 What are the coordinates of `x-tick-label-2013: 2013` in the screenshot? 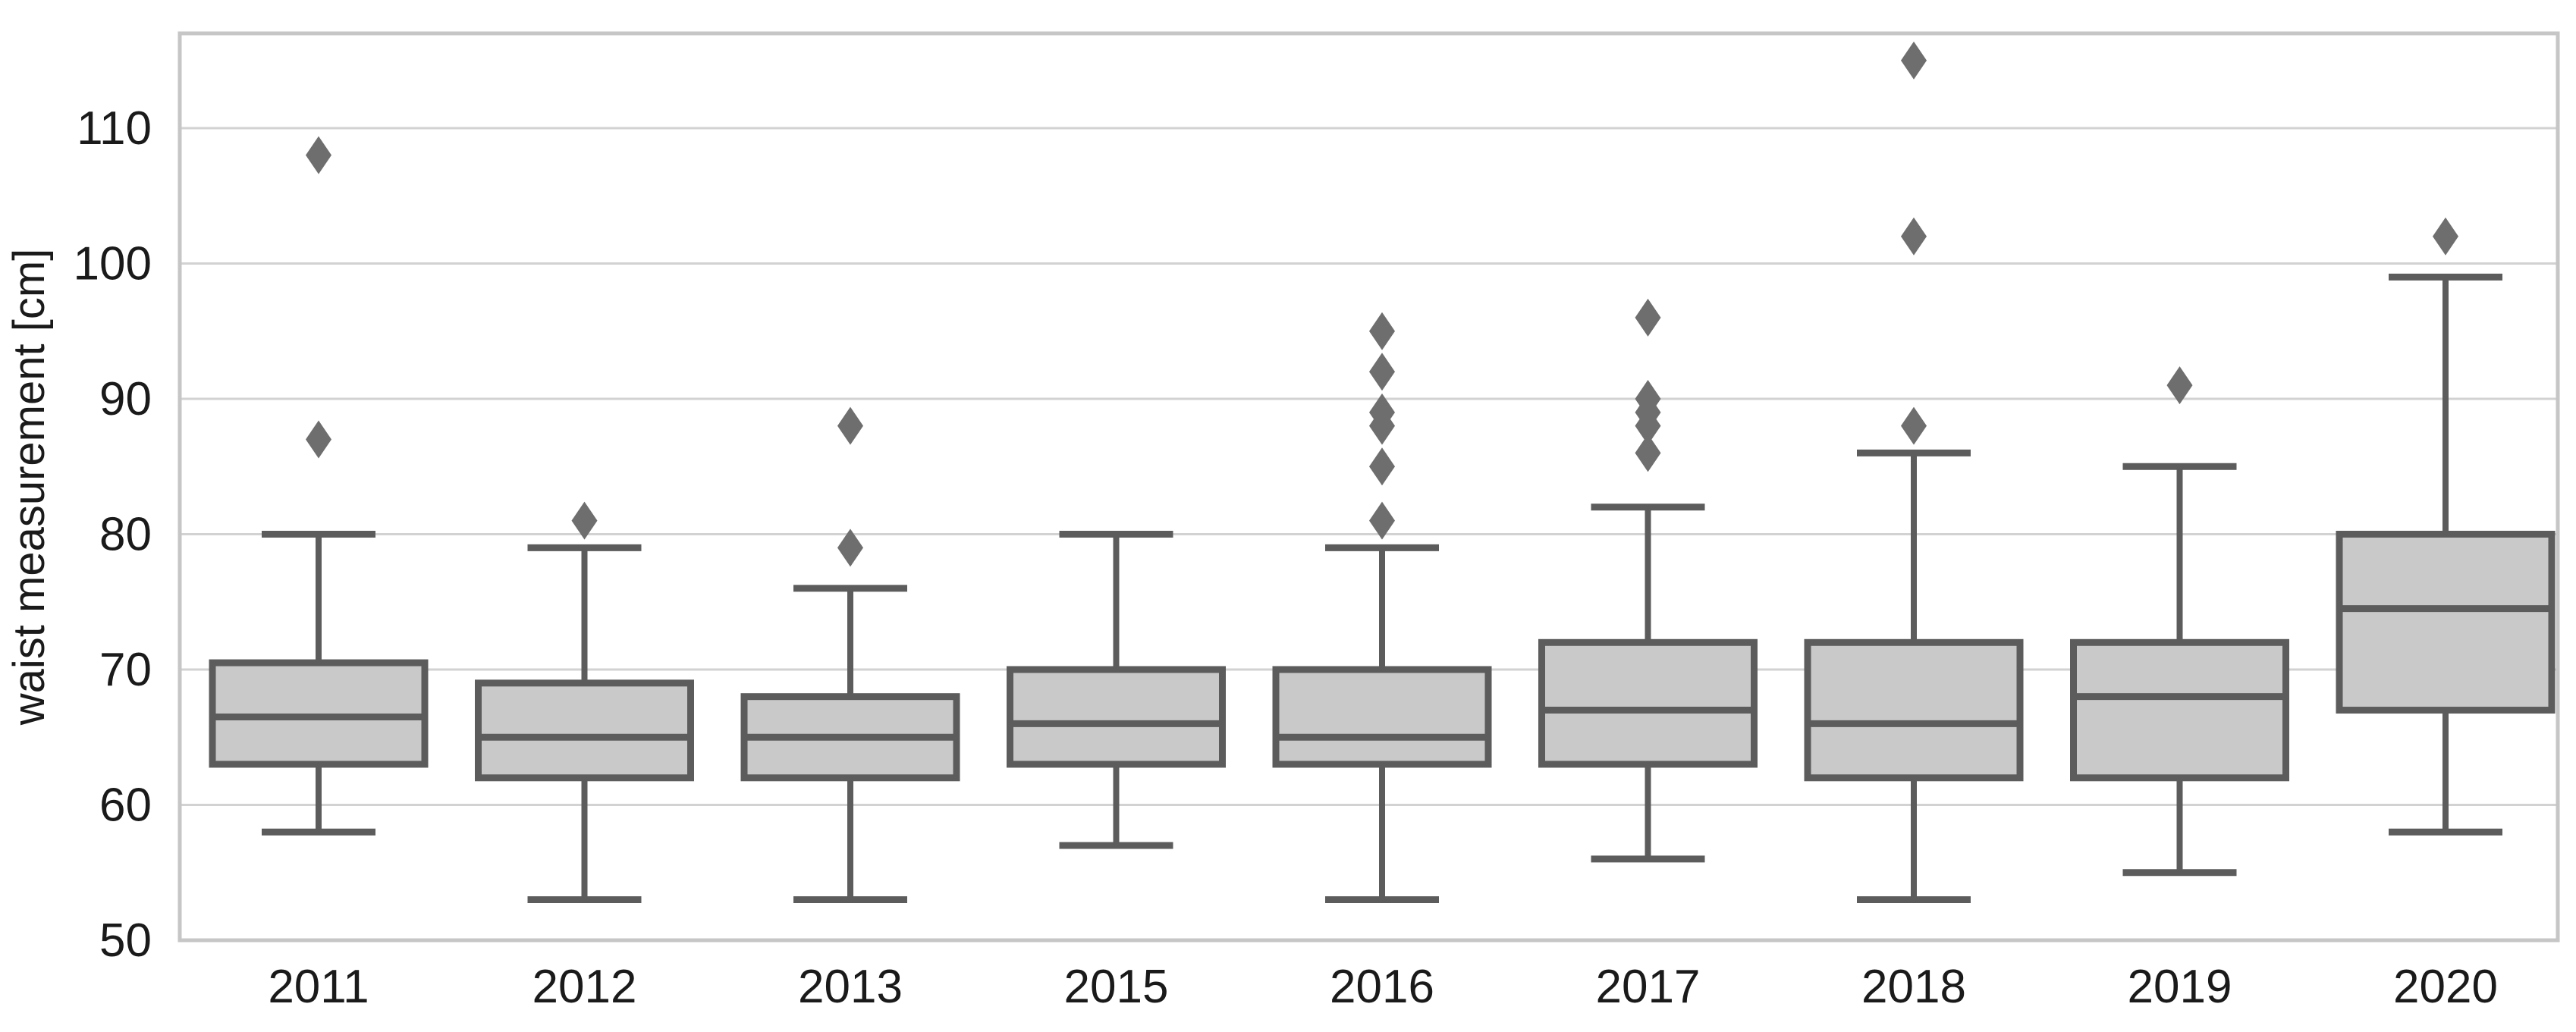 It's located at (850, 987).